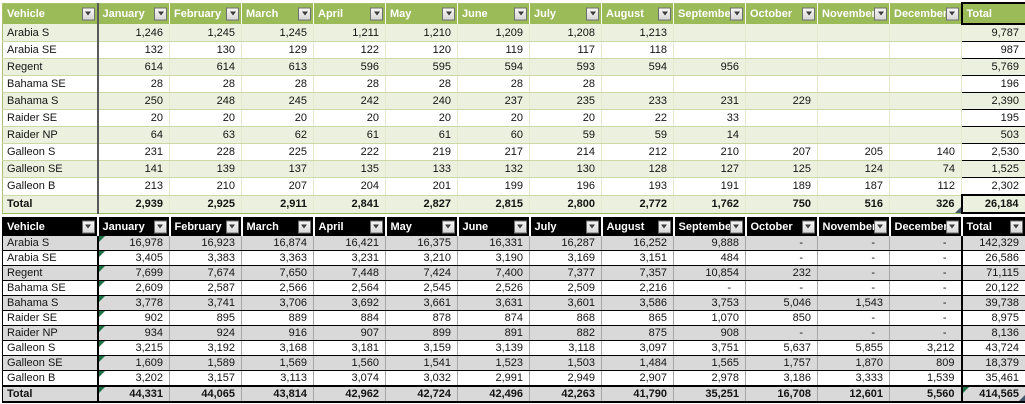 The height and width of the screenshot is (404, 1025). Describe the element at coordinates (853, 394) in the screenshot. I see `month-value-cell: 12,601` at that location.